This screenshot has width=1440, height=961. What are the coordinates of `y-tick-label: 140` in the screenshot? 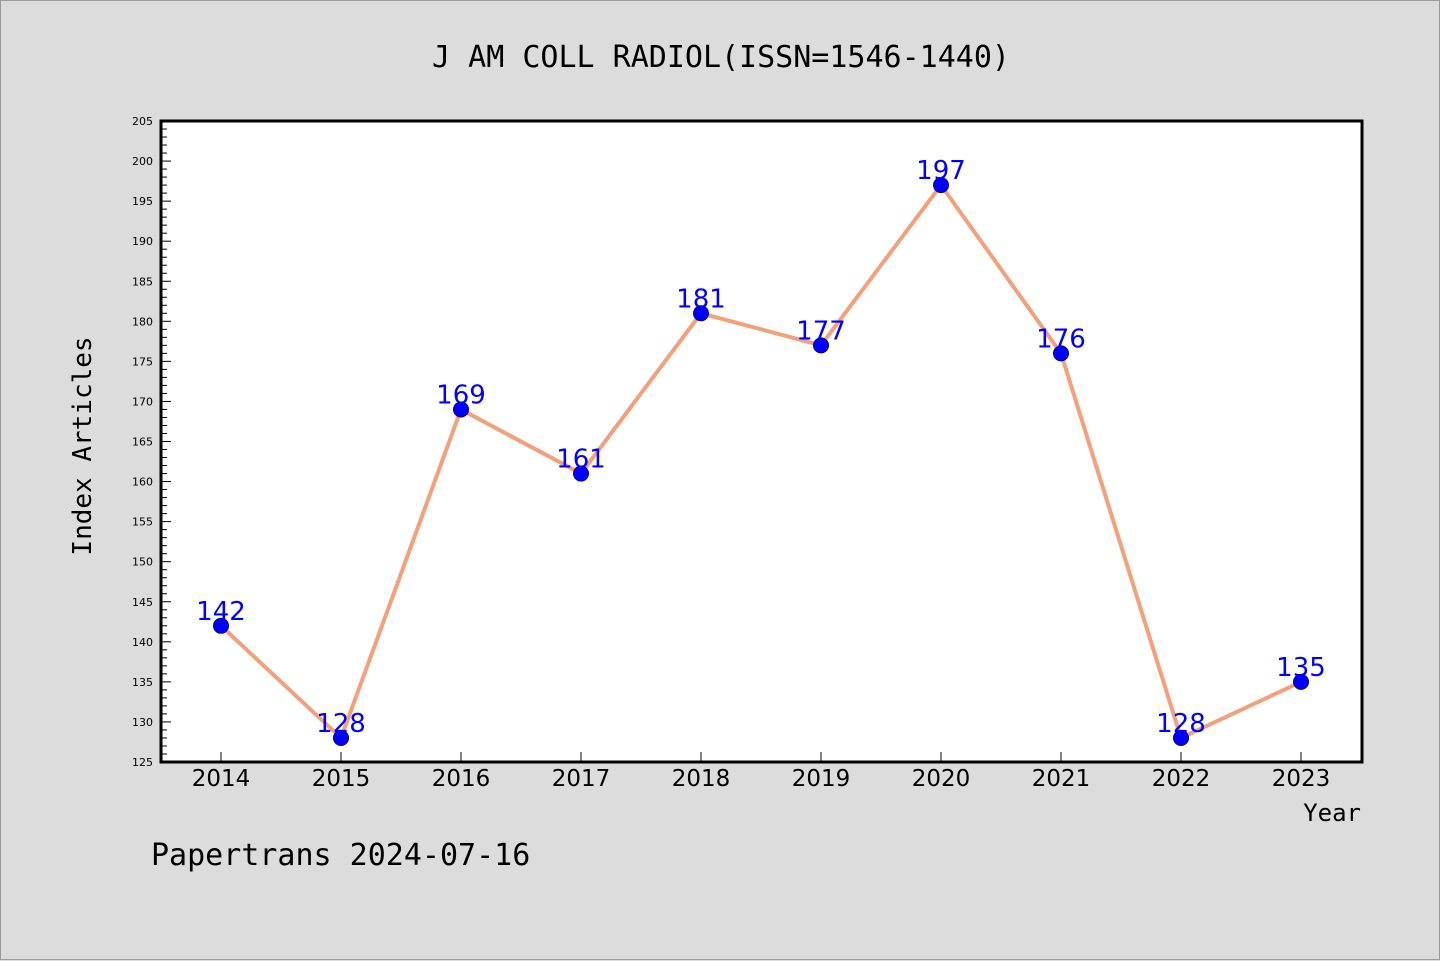 It's located at (142, 642).